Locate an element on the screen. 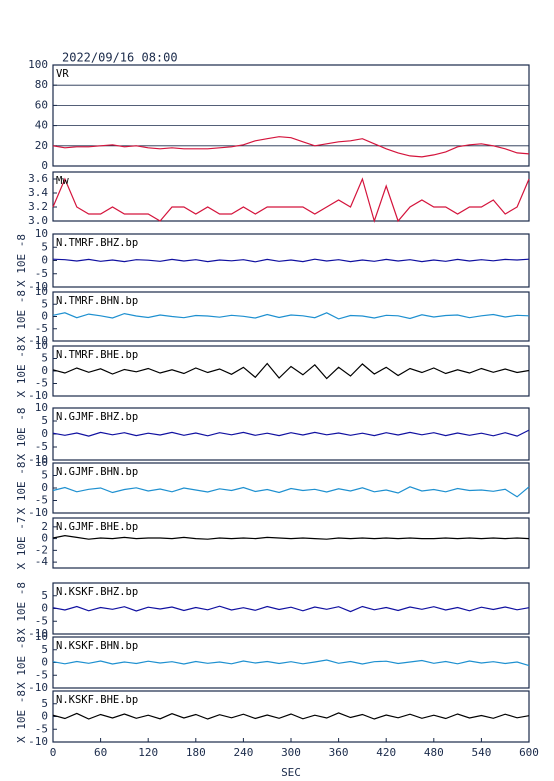 Image resolution: width=554 pixels, height=781 pixels. series-label: N.GJMF.BHE.bp is located at coordinates (97, 527).